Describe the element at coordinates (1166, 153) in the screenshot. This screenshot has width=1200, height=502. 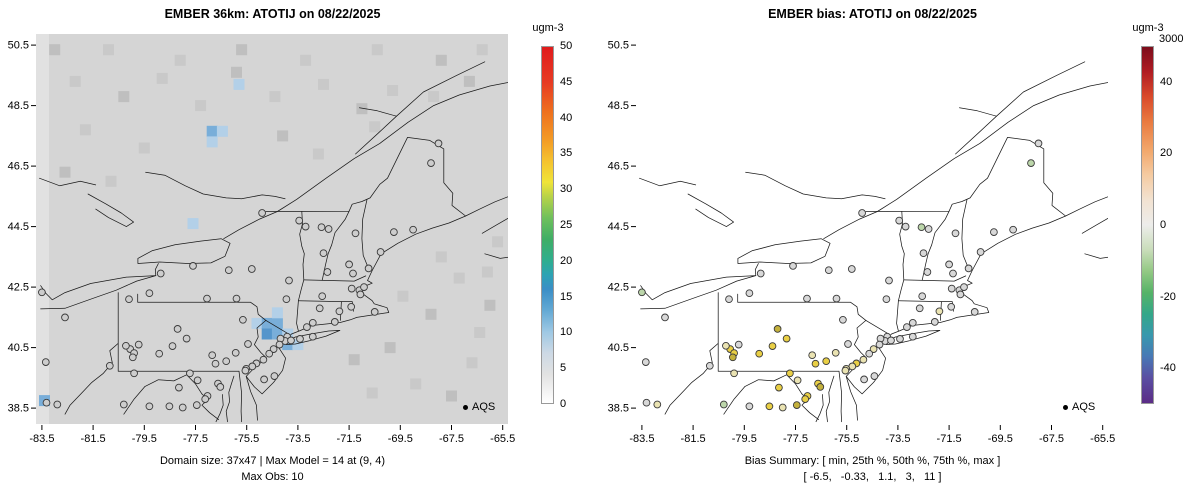
I see `colorbar-tick-label: 20` at that location.